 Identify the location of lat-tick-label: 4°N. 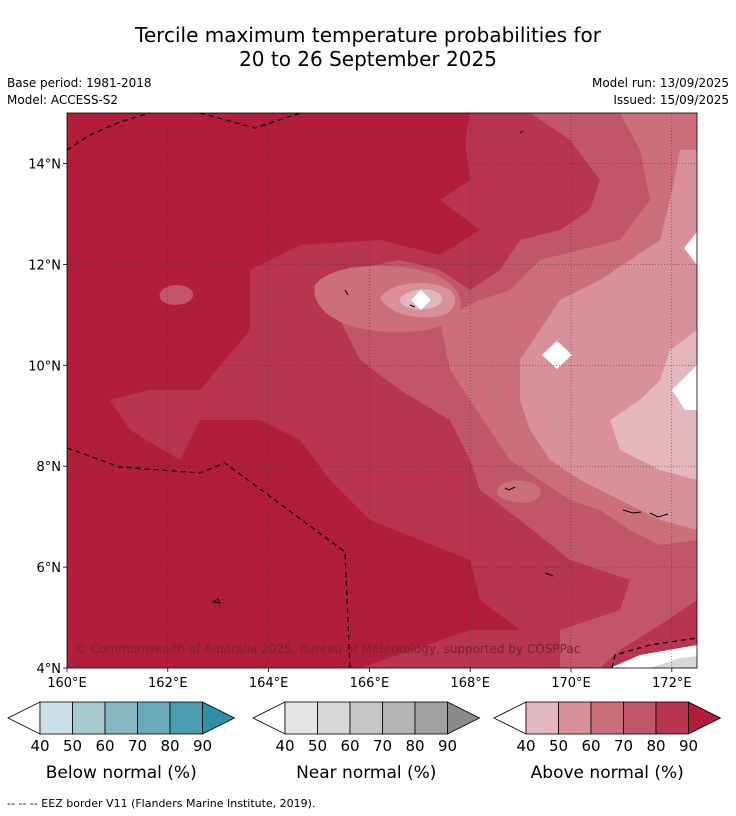
(49, 669).